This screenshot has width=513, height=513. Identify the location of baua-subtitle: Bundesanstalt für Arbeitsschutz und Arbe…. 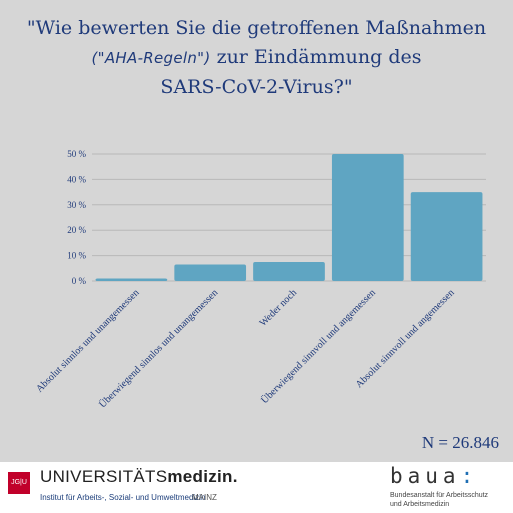
(450, 500).